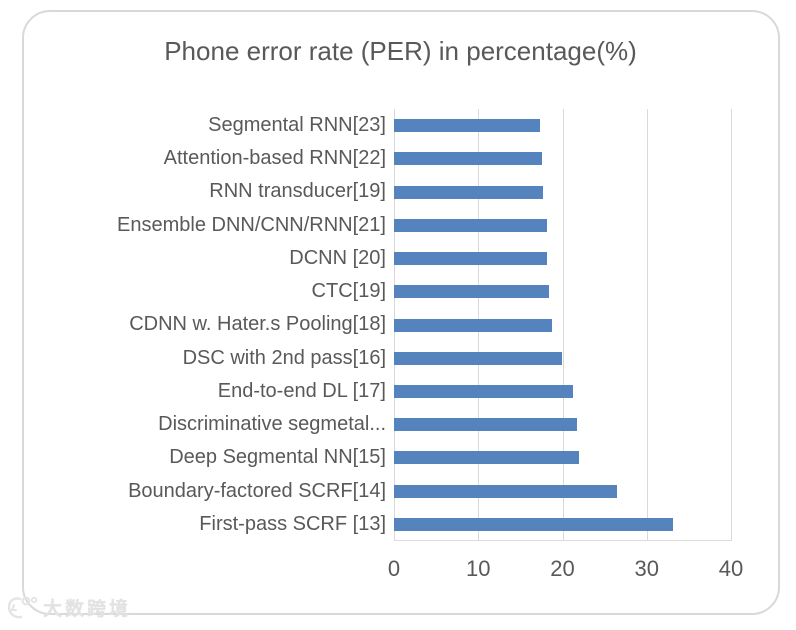 The width and height of the screenshot is (796, 630). I want to click on category-label: Ensemble DNN/CNN/RNN[21], so click(251, 224).